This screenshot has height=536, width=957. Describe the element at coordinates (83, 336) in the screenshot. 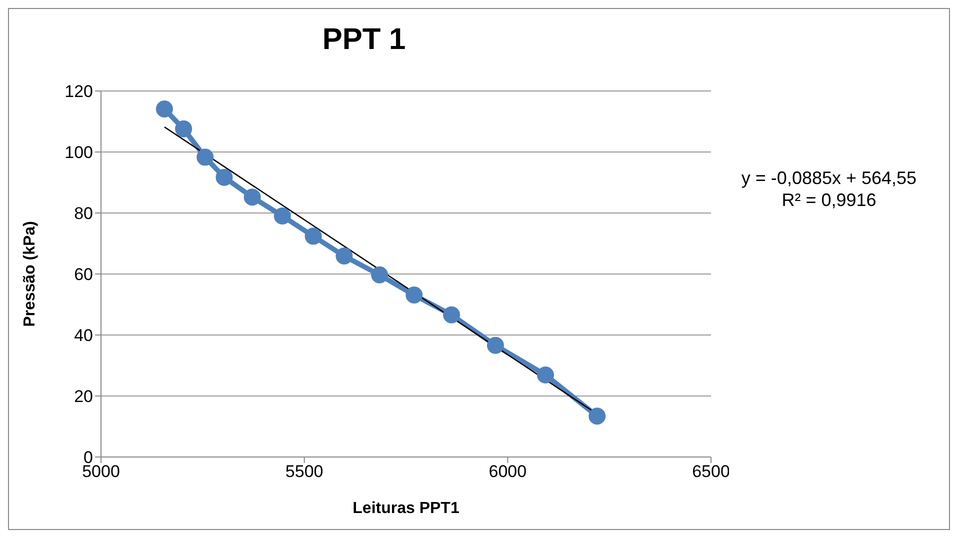

I see `y-tick-label: 40` at that location.